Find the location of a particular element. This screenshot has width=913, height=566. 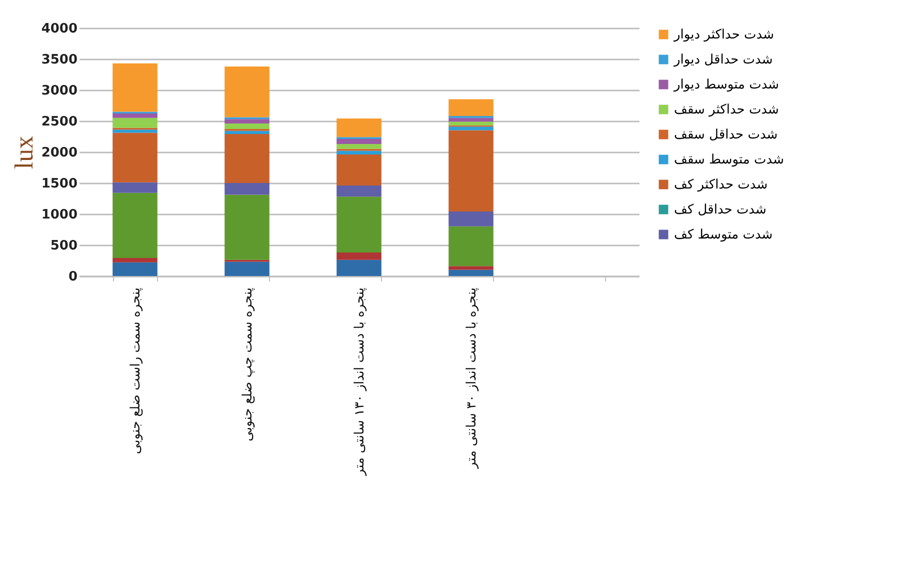

y-tick-label: 500 is located at coordinates (64, 246).